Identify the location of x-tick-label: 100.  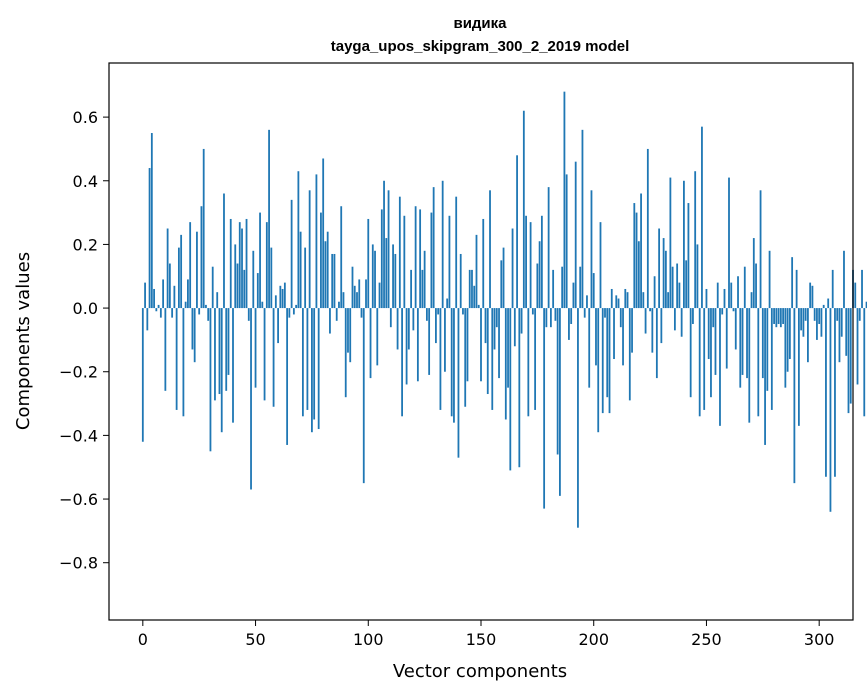
(368, 639).